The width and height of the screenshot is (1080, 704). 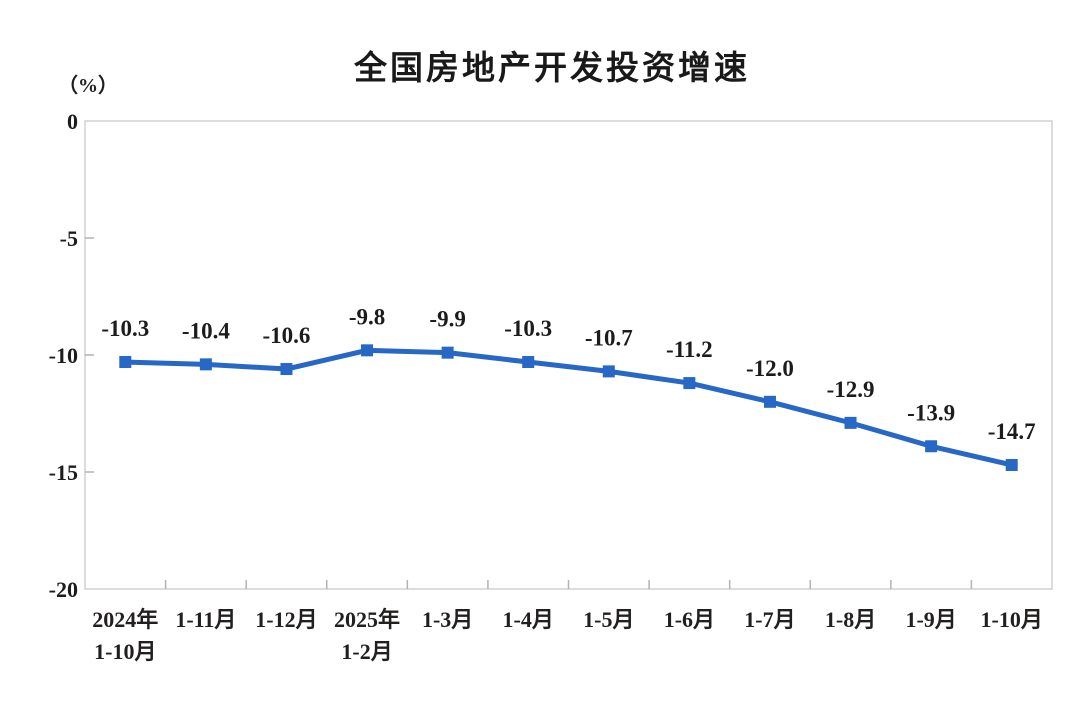 What do you see at coordinates (689, 619) in the screenshot?
I see `x-axis-tick-label: 1-6月` at bounding box center [689, 619].